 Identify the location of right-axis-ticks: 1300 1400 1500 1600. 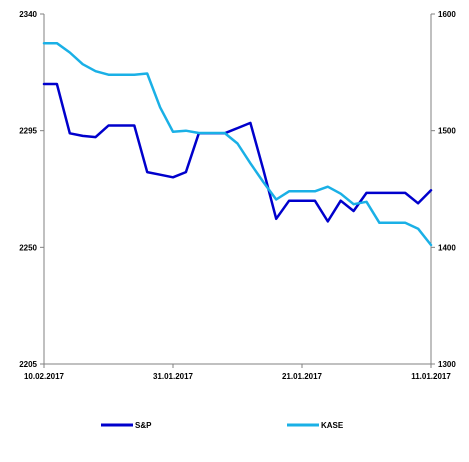
(443, 189).